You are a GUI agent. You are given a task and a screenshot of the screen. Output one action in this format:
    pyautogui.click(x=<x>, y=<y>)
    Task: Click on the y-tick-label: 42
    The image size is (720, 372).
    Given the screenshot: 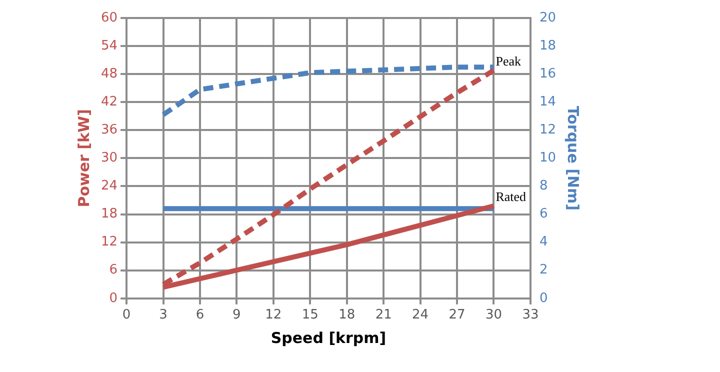 What is the action you would take?
    pyautogui.click(x=109, y=102)
    